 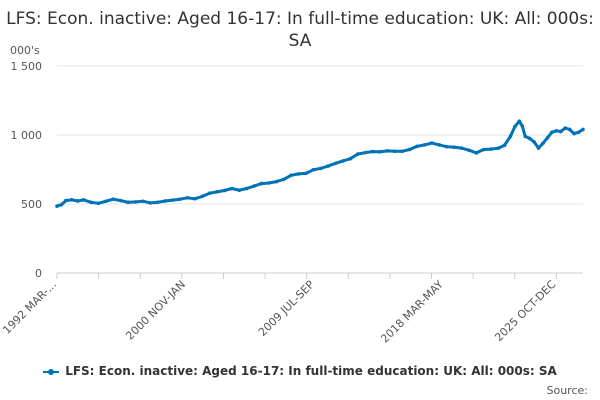 What do you see at coordinates (31, 204) in the screenshot?
I see `y-tick-label: 500` at bounding box center [31, 204].